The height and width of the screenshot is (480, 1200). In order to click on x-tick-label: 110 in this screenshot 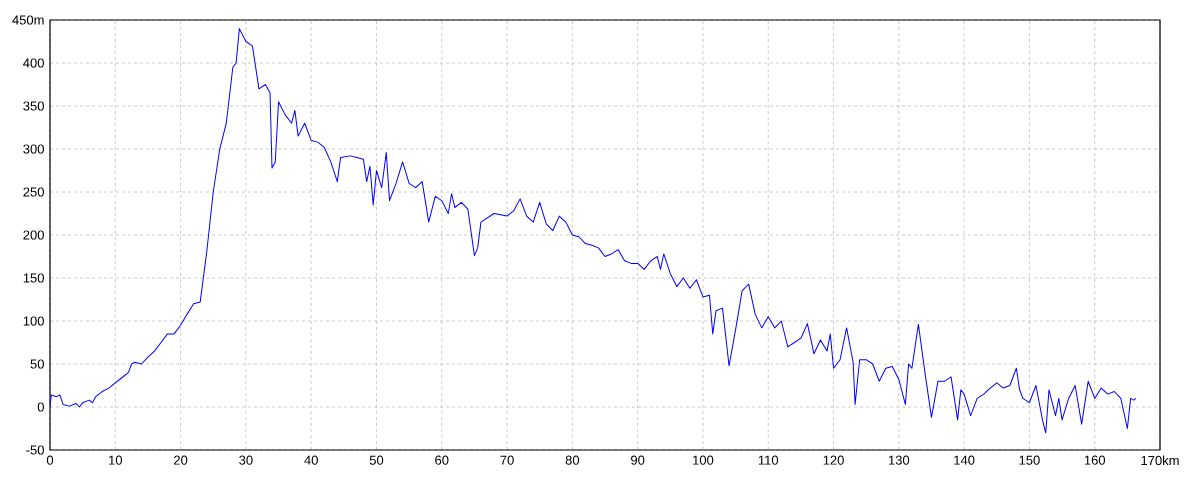, I will do `click(768, 460)`.